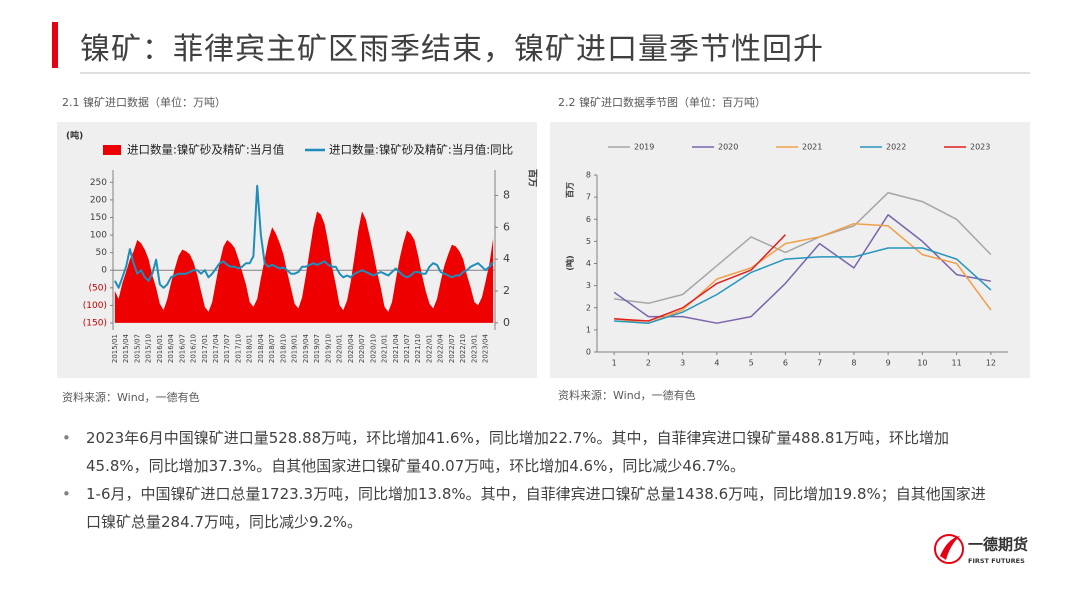  Describe the element at coordinates (429, 348) in the screenshot. I see `x-tick-label: 2022/01` at that location.